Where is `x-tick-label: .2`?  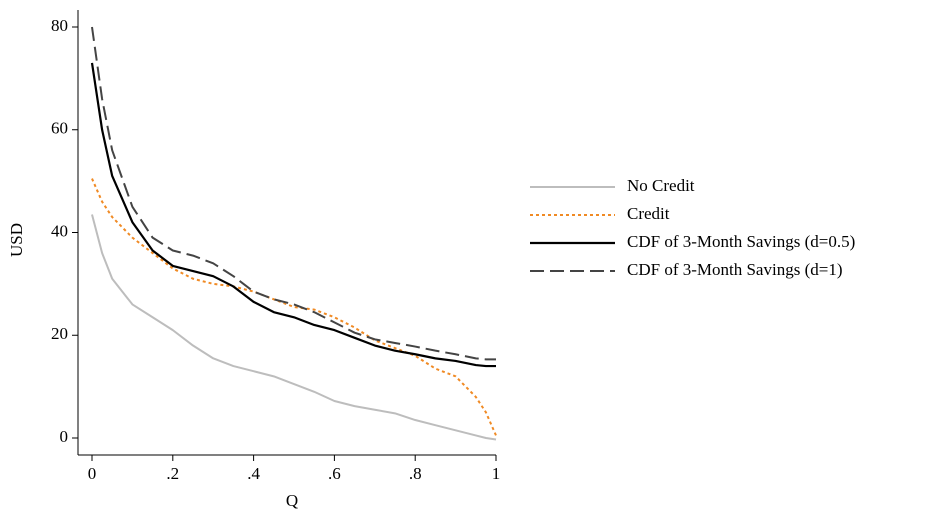 x-tick-label: .2 is located at coordinates (172, 473).